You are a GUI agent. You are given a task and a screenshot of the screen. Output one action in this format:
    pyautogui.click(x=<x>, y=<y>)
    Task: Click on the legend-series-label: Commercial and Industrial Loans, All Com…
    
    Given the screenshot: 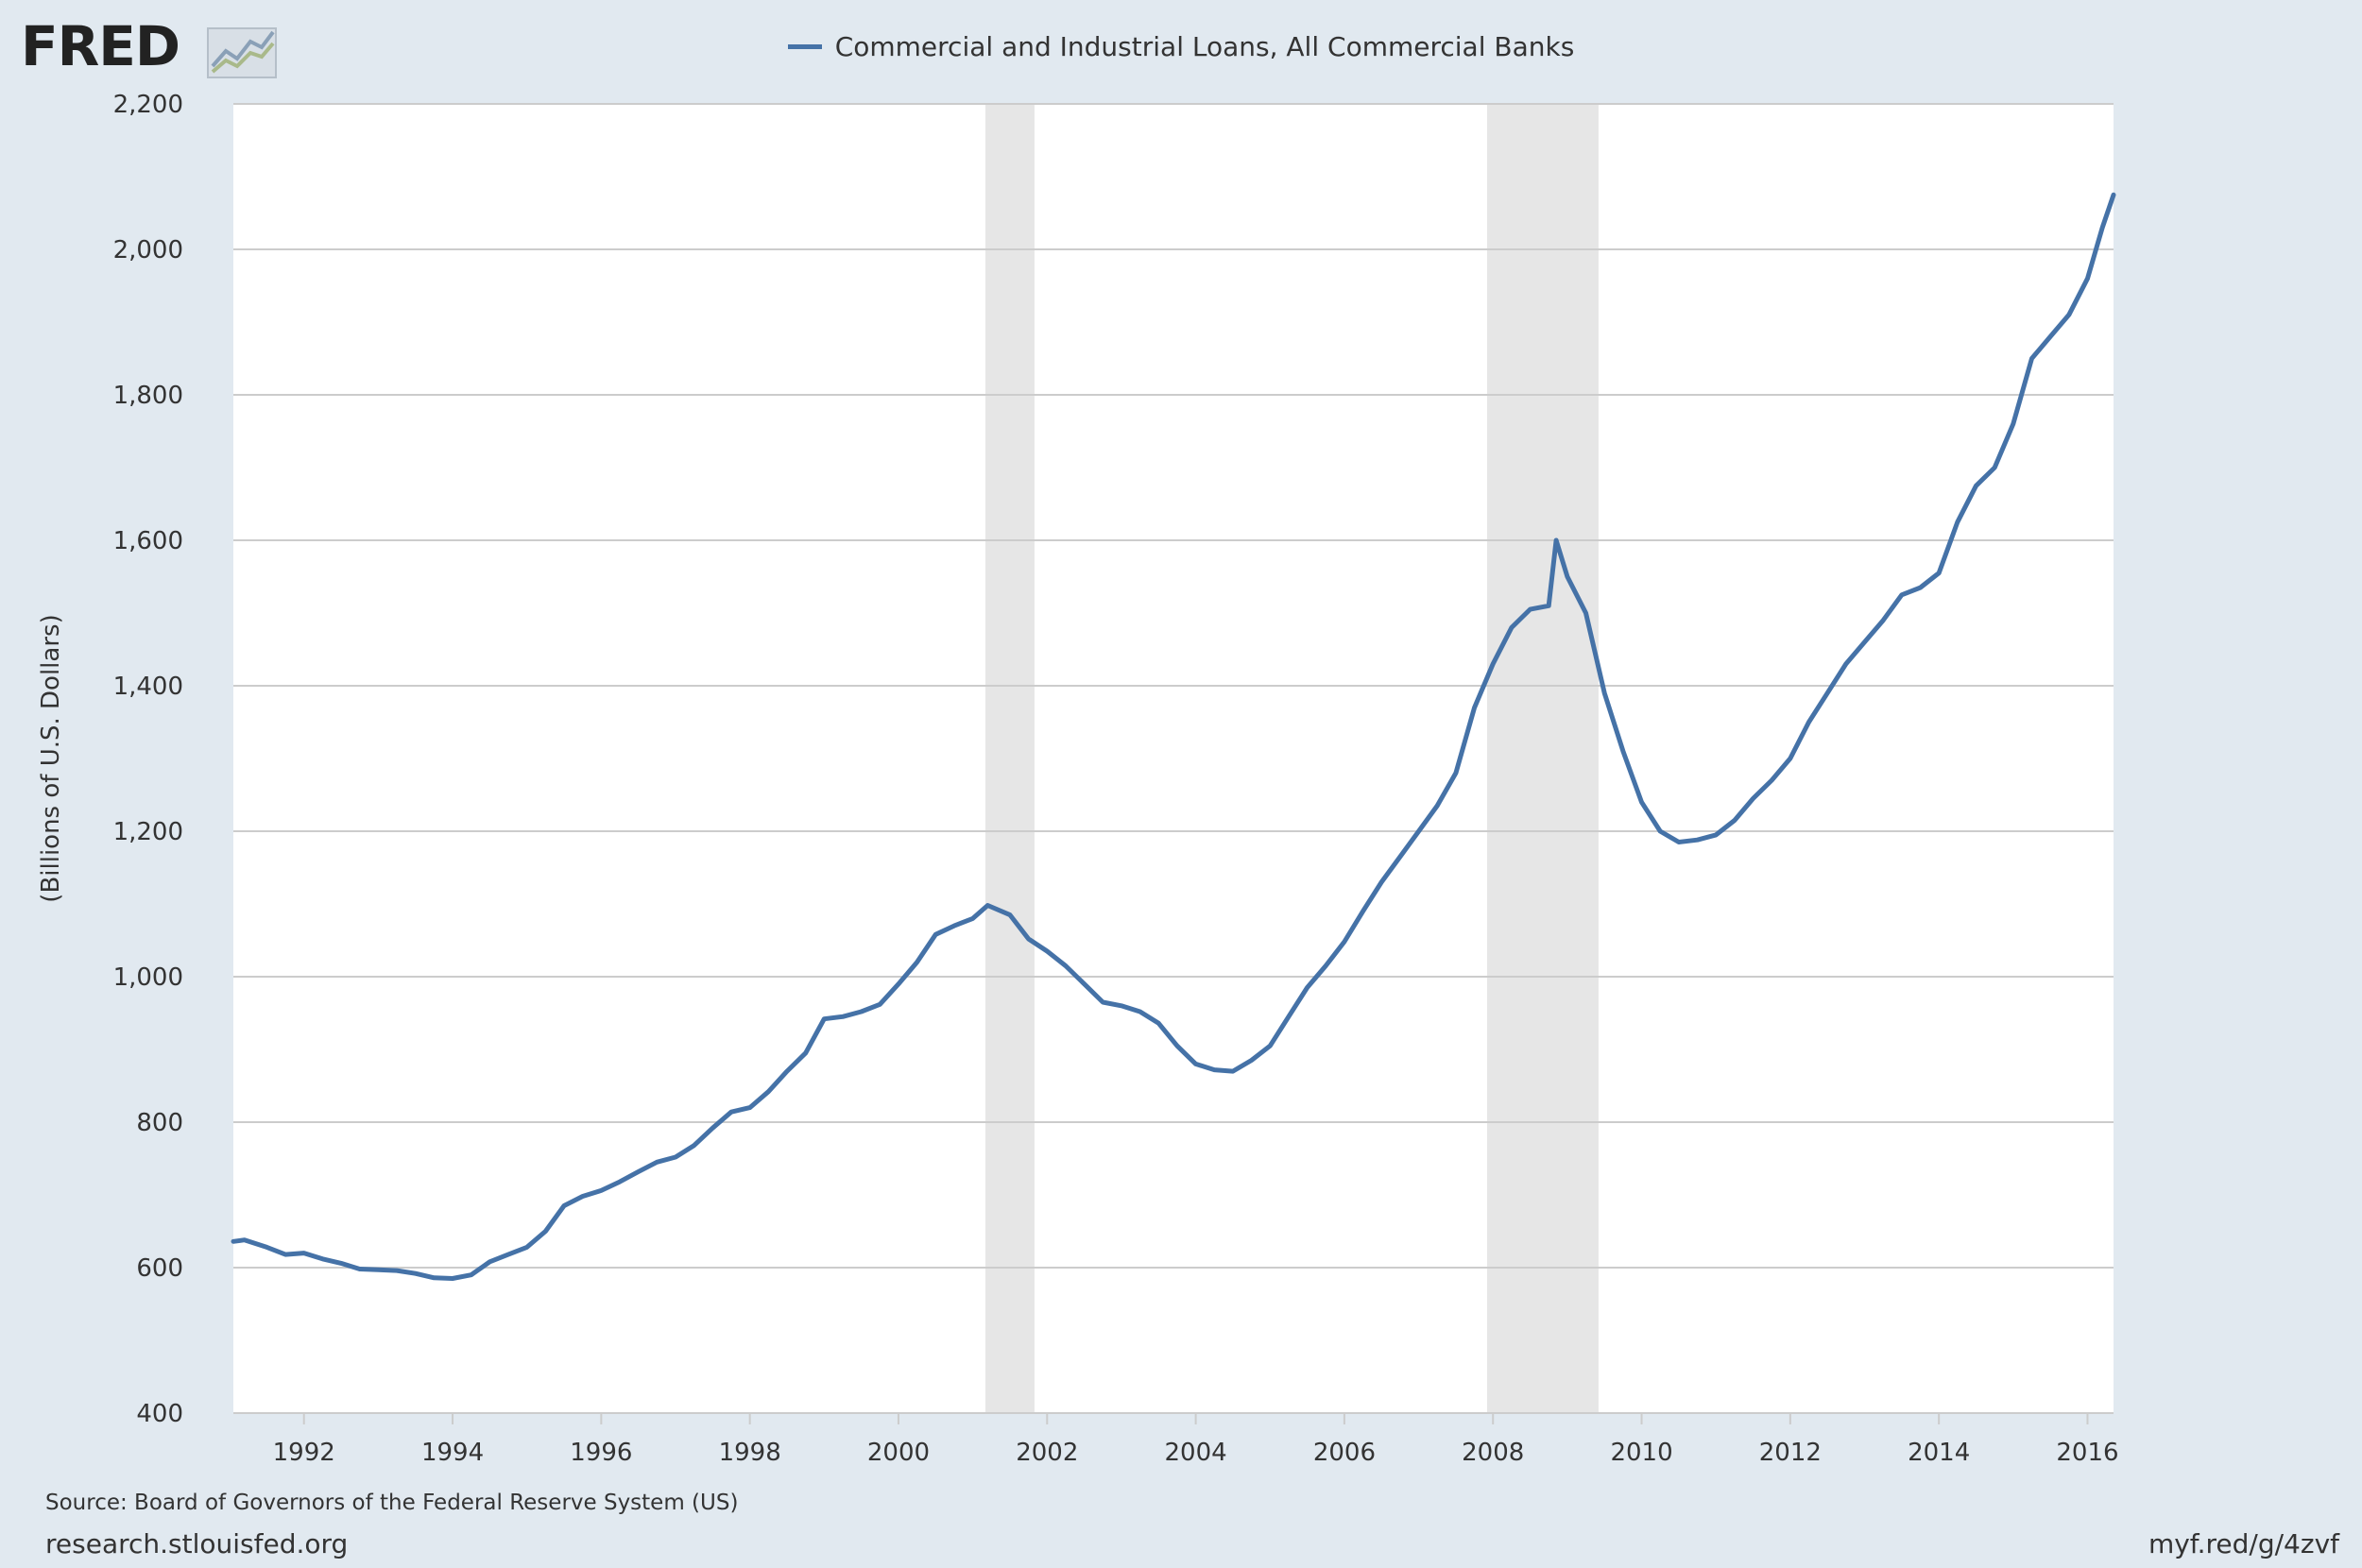 What is the action you would take?
    pyautogui.click(x=1205, y=46)
    